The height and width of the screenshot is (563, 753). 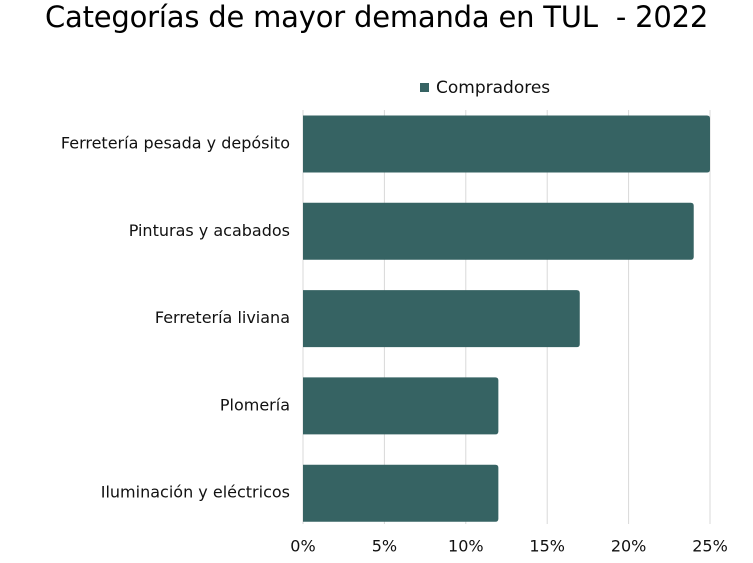 I want to click on category-label: Ferretería liviana, so click(x=222, y=317).